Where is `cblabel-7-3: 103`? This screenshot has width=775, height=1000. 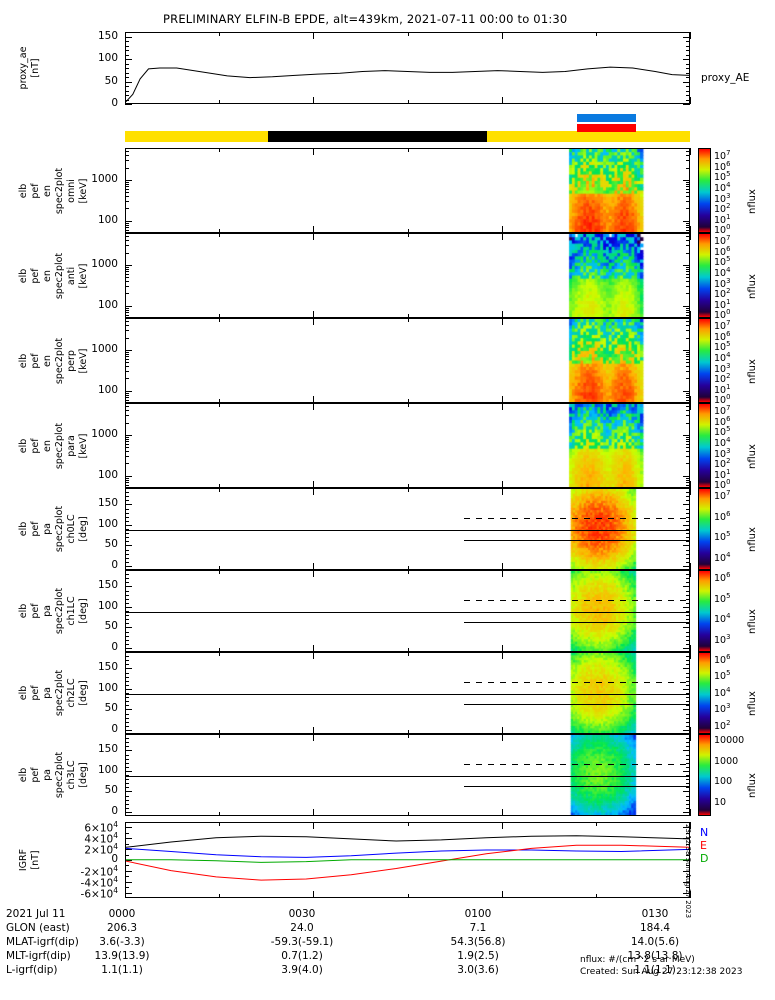 cblabel-7-3: 103 is located at coordinates (722, 709).